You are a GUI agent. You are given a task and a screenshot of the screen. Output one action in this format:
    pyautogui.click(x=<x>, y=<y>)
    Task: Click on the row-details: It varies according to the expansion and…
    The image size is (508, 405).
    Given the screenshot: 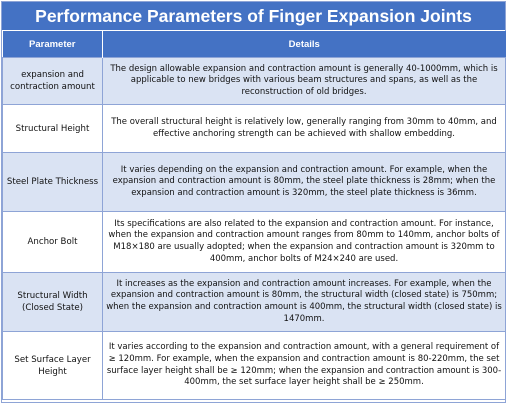 What is the action you would take?
    pyautogui.click(x=304, y=365)
    